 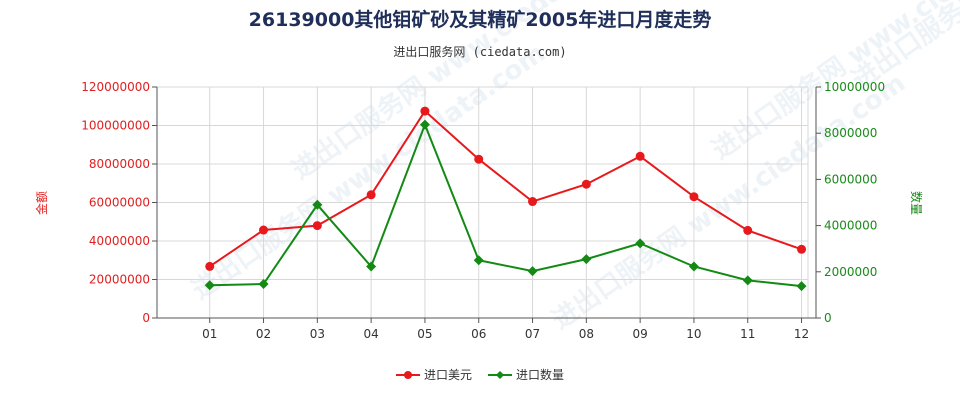 I want to click on right-axis-title: 数量, so click(x=916, y=203).